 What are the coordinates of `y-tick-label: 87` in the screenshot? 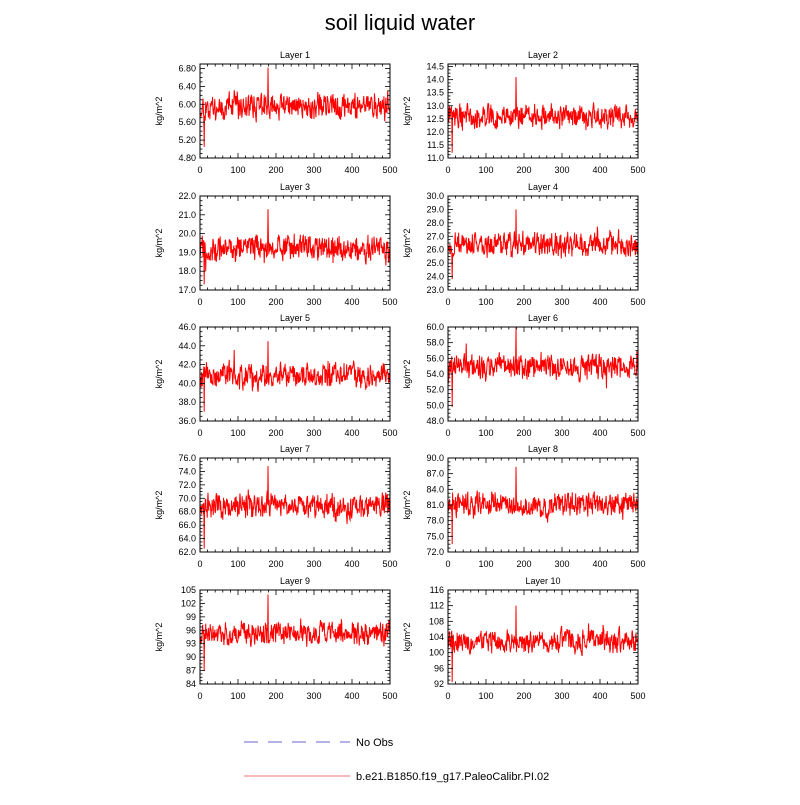 It's located at (191, 671).